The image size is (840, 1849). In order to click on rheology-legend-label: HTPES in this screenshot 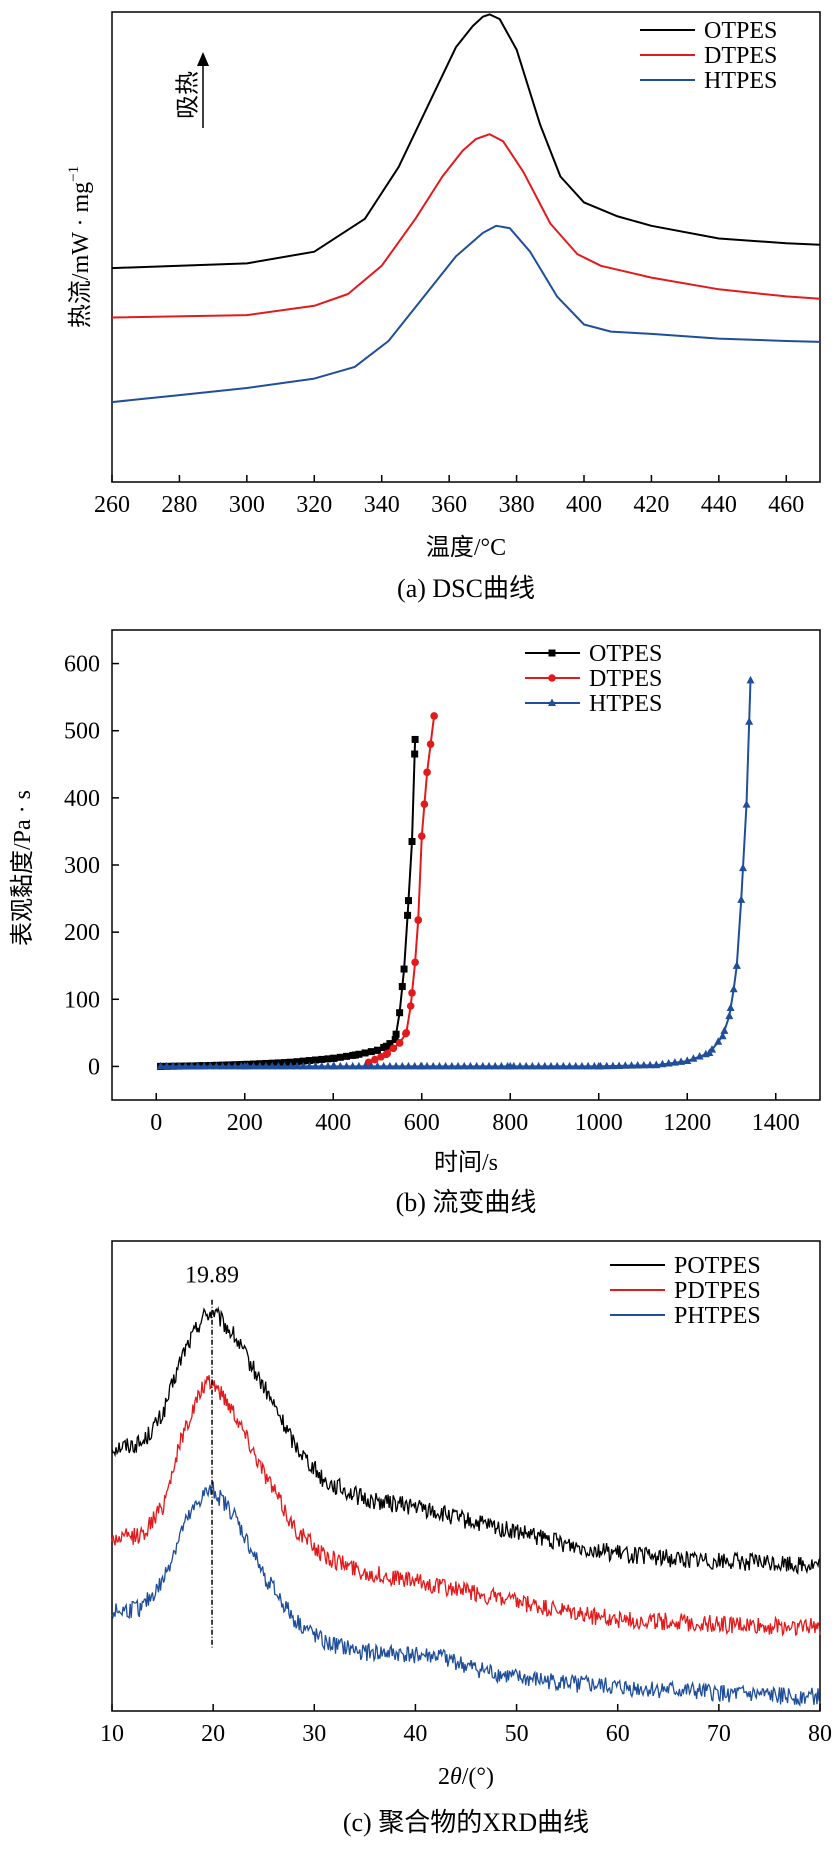, I will do `click(625, 704)`.